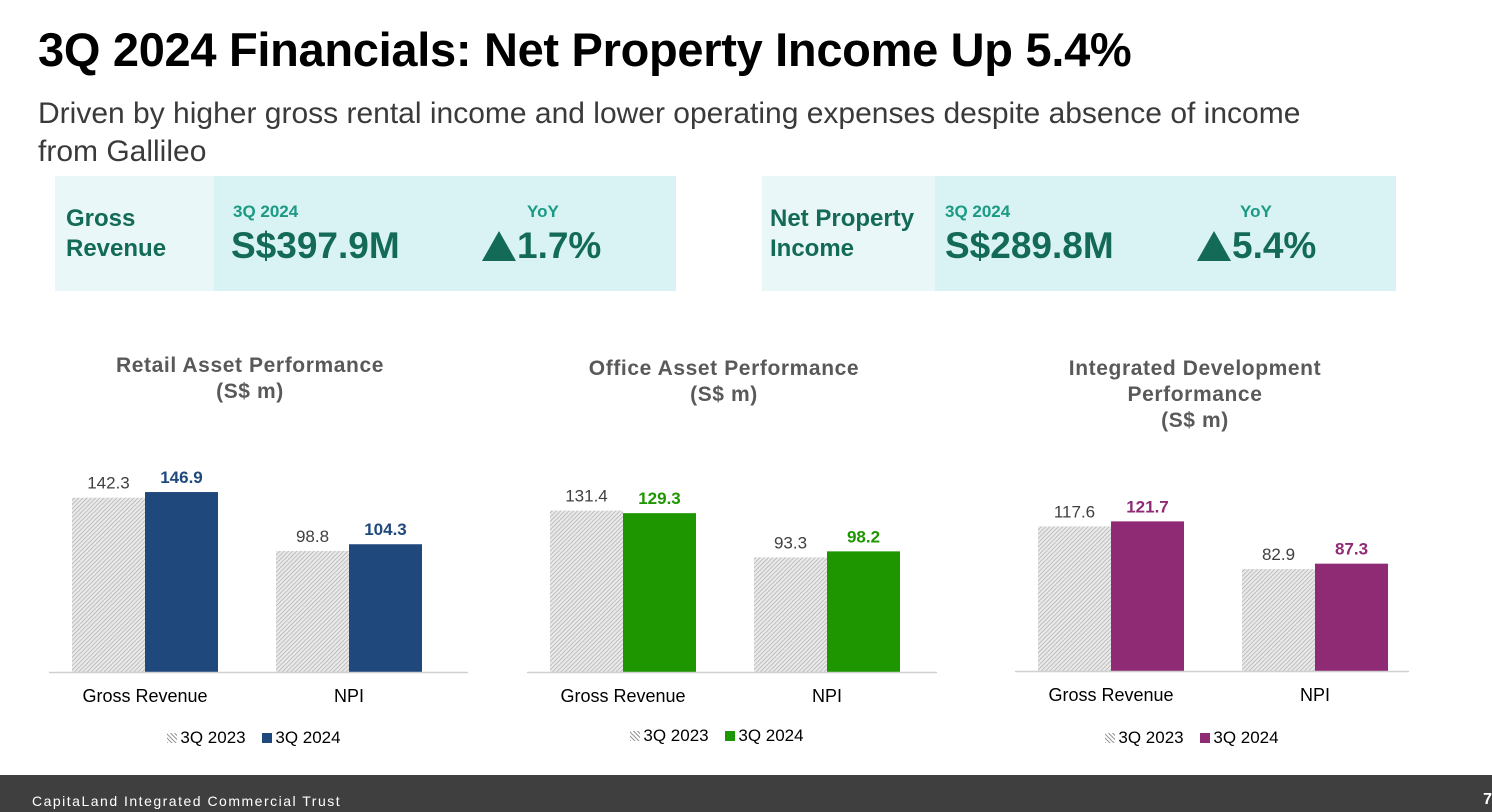 This screenshot has width=1492, height=812. What do you see at coordinates (732, 596) in the screenshot?
I see `chart-plot: 131.4 129.3 Gross Revenue 93.3 98.2 NPI` at bounding box center [732, 596].